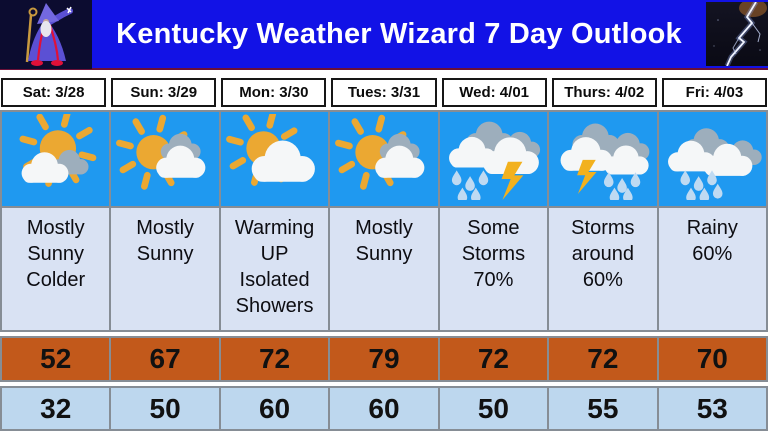  Describe the element at coordinates (399, 33) in the screenshot. I see `page-title: Kentucky Weather Wizard 7 Day Outlook` at that location.